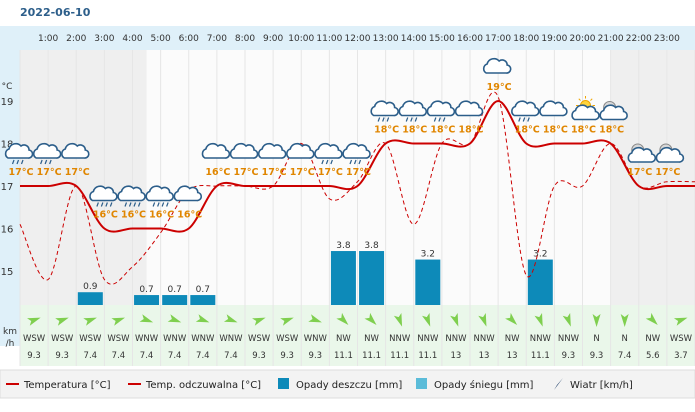 Image resolution: width=695 pixels, height=412 pixels. Describe the element at coordinates (442, 39) in the screenshot. I see `hour-label: 15:00` at that location.